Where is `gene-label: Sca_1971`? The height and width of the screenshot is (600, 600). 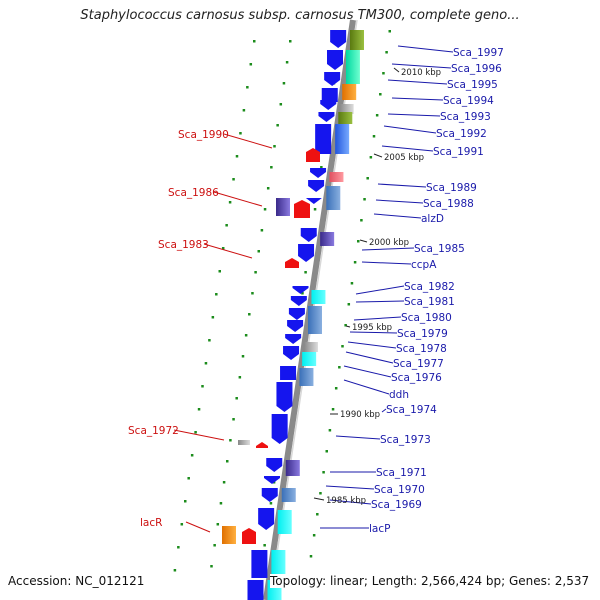
gene-label: Sca_1971 is located at coordinates (401, 473).